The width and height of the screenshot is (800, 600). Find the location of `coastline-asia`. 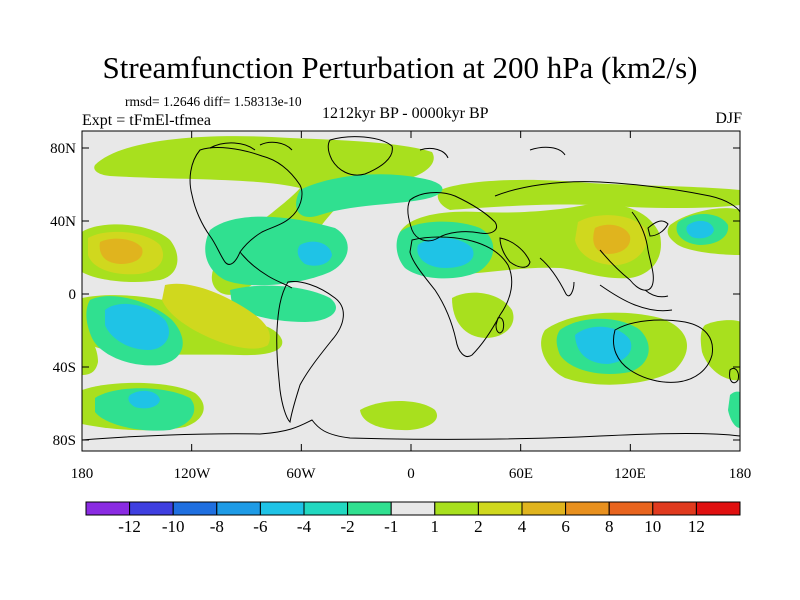

coastline-asia is located at coordinates (617, 239).